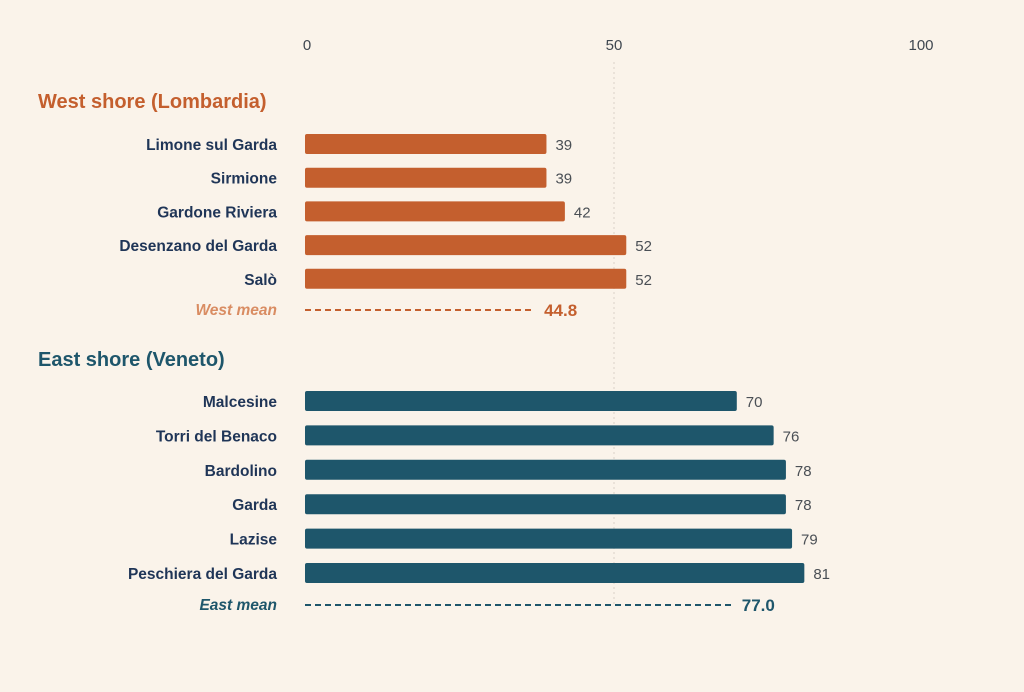 This screenshot has width=1024, height=692. I want to click on category-label: Limone sul Garda, so click(211, 145).